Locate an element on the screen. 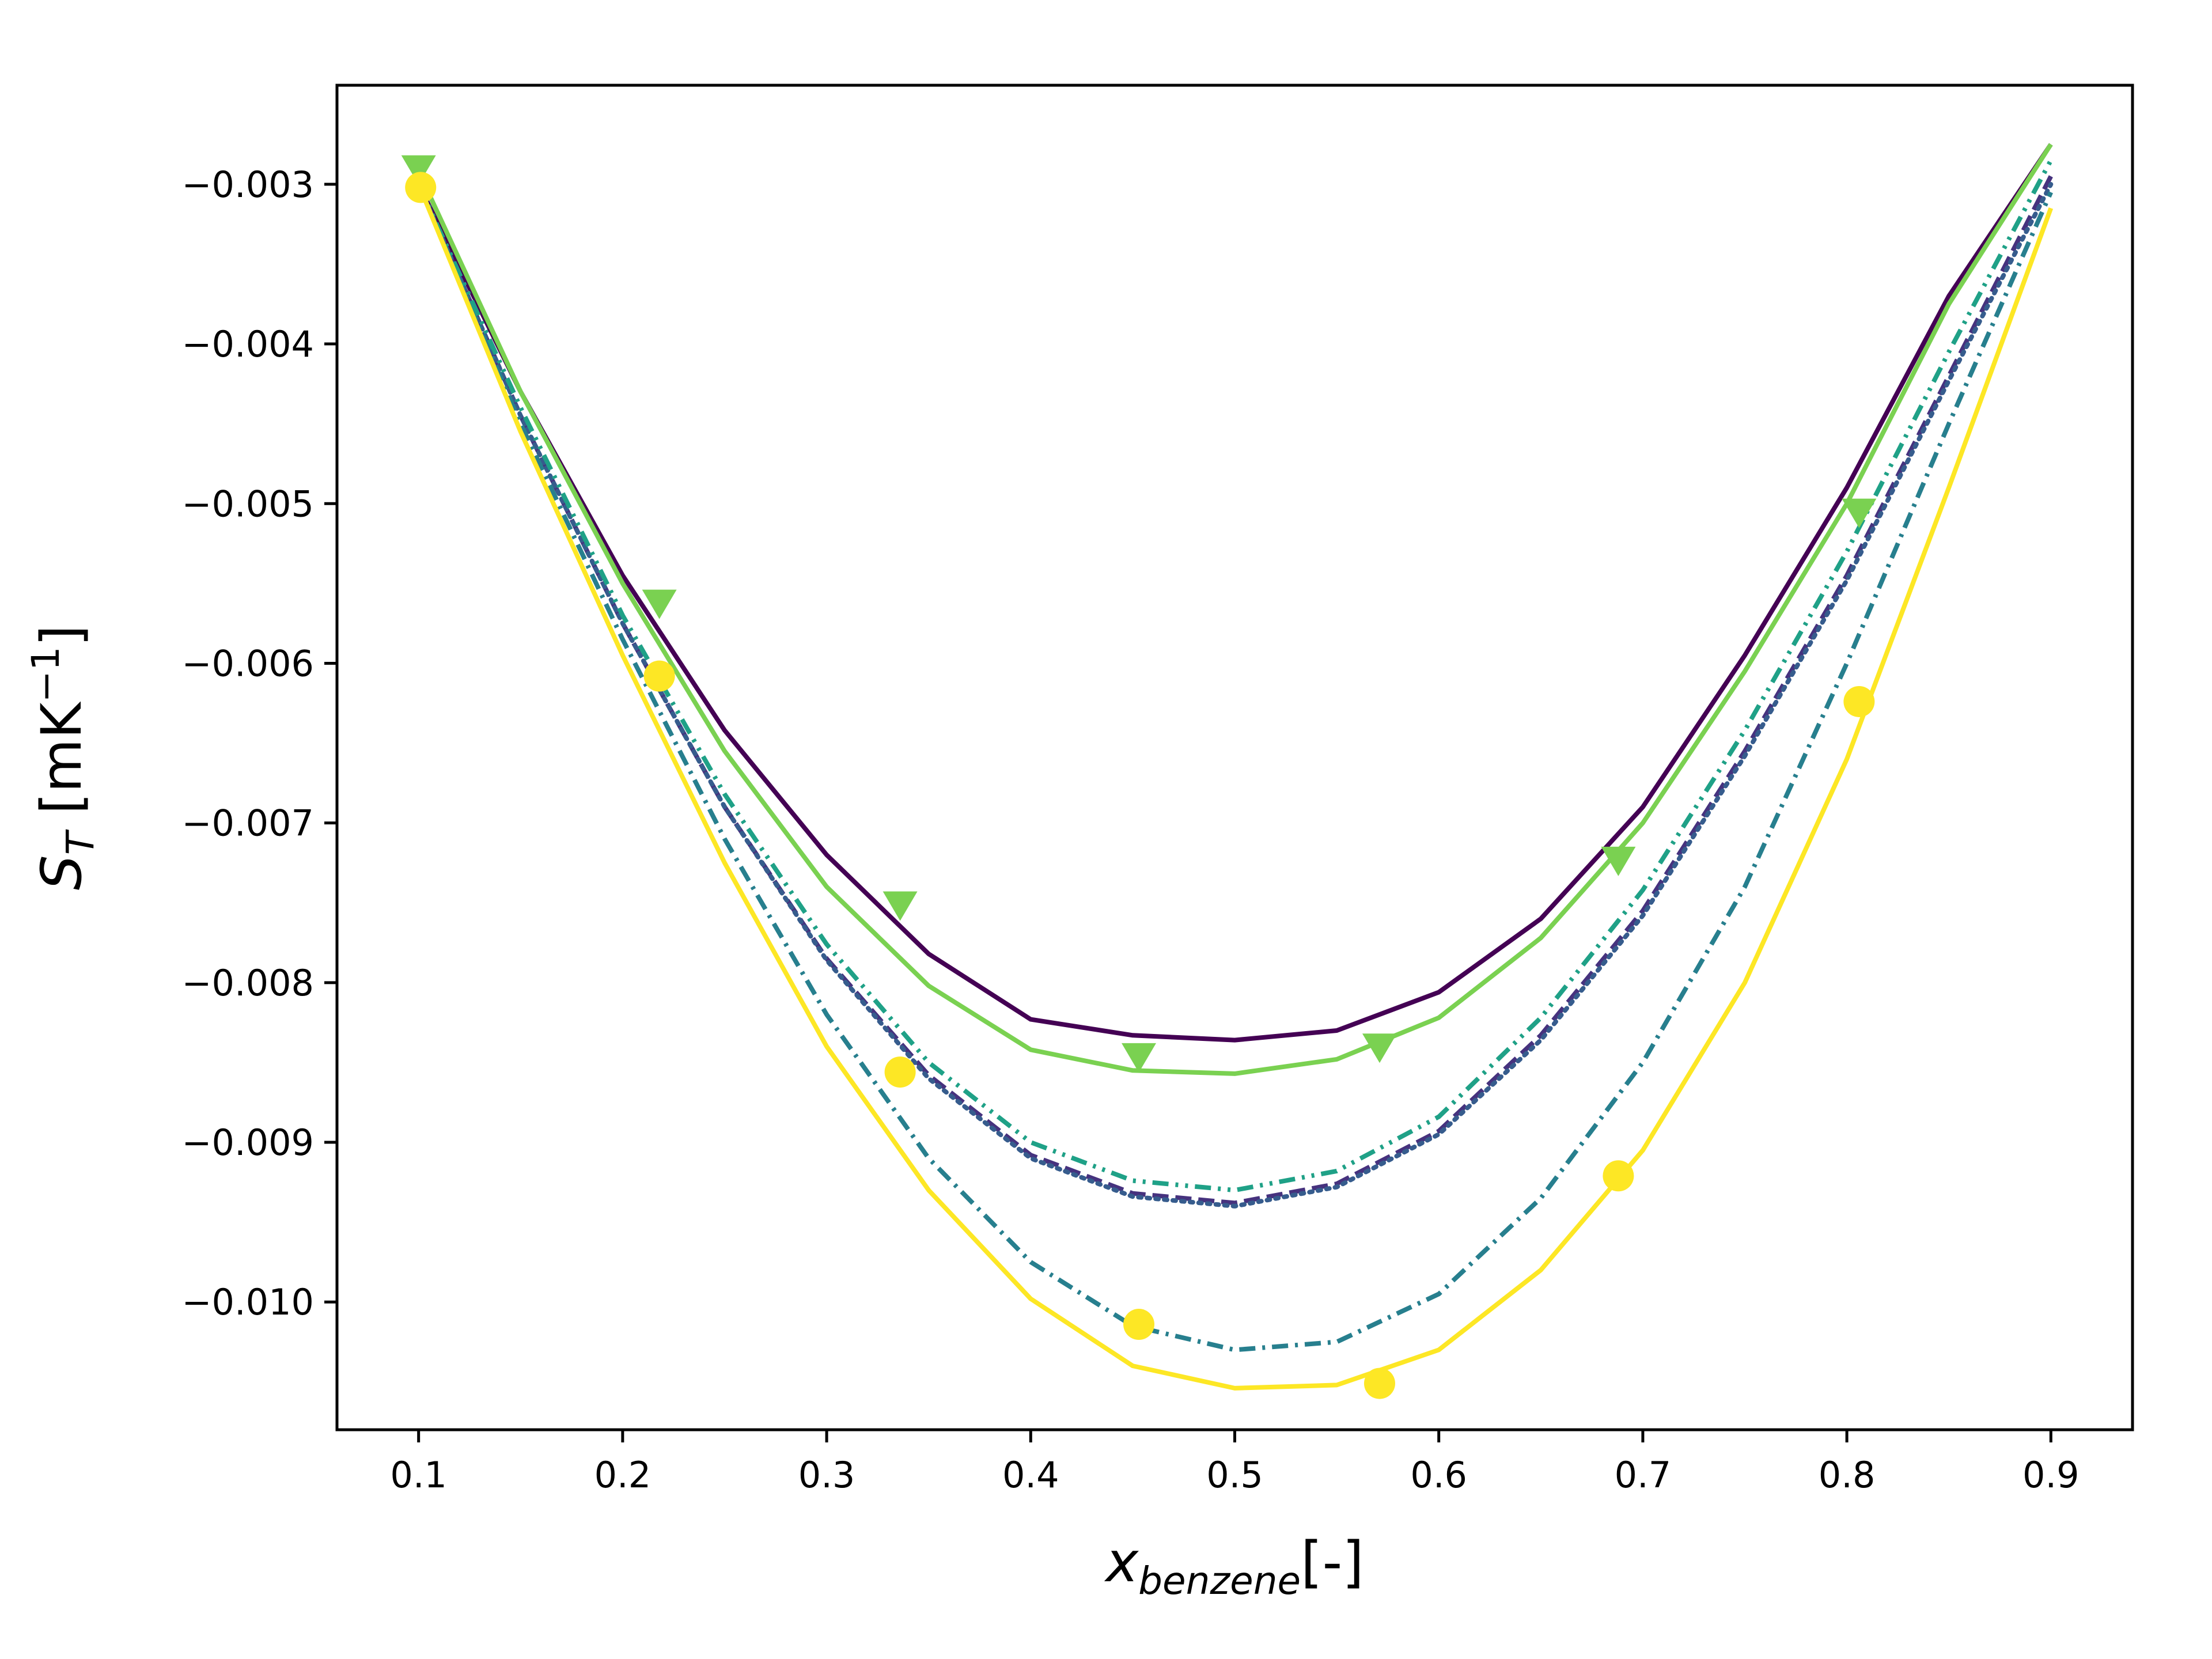 The width and height of the screenshot is (2212, 1659). y-axis-label-base: S is located at coordinates (61, 872).